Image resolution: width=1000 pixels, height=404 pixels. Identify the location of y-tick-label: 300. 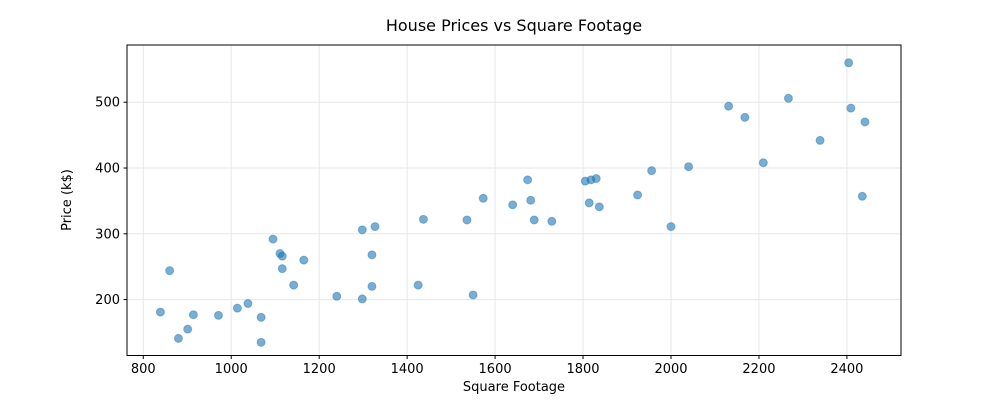
(107, 234).